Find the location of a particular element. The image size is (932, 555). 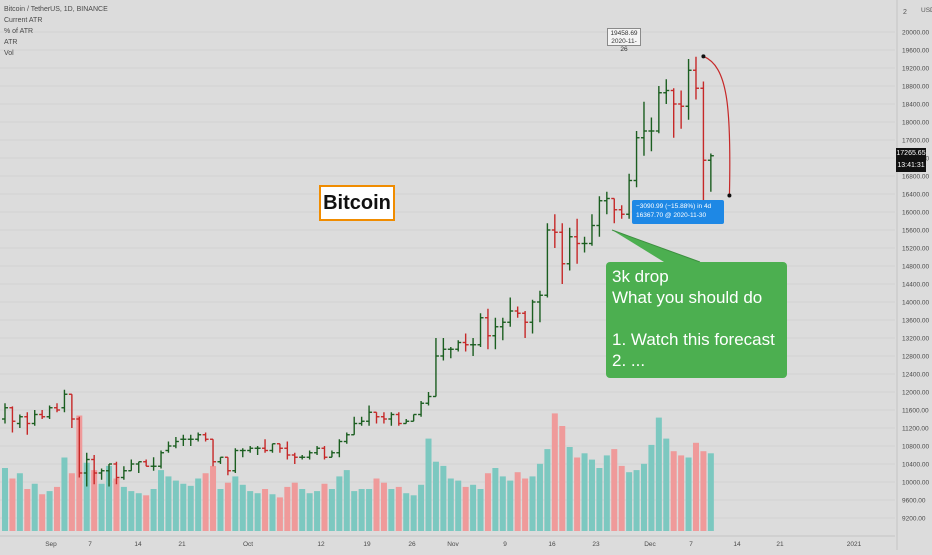

measure-change: −3090.99 (−15.88%) in 4d is located at coordinates (674, 206).